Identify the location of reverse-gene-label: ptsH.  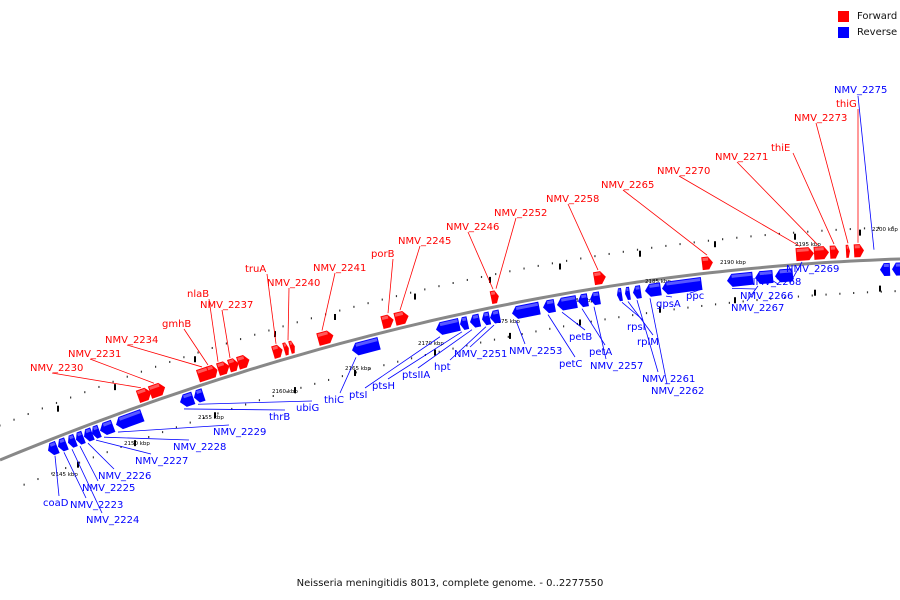
(383, 386).